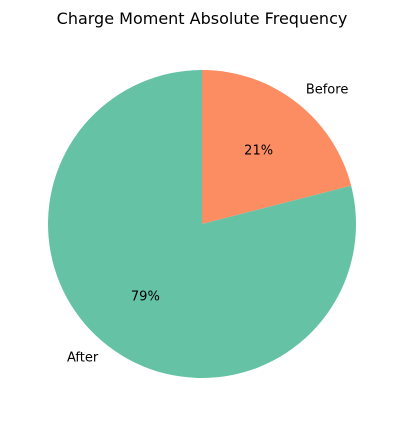 The width and height of the screenshot is (405, 431). I want to click on slice-percent-after: 79%, so click(145, 297).